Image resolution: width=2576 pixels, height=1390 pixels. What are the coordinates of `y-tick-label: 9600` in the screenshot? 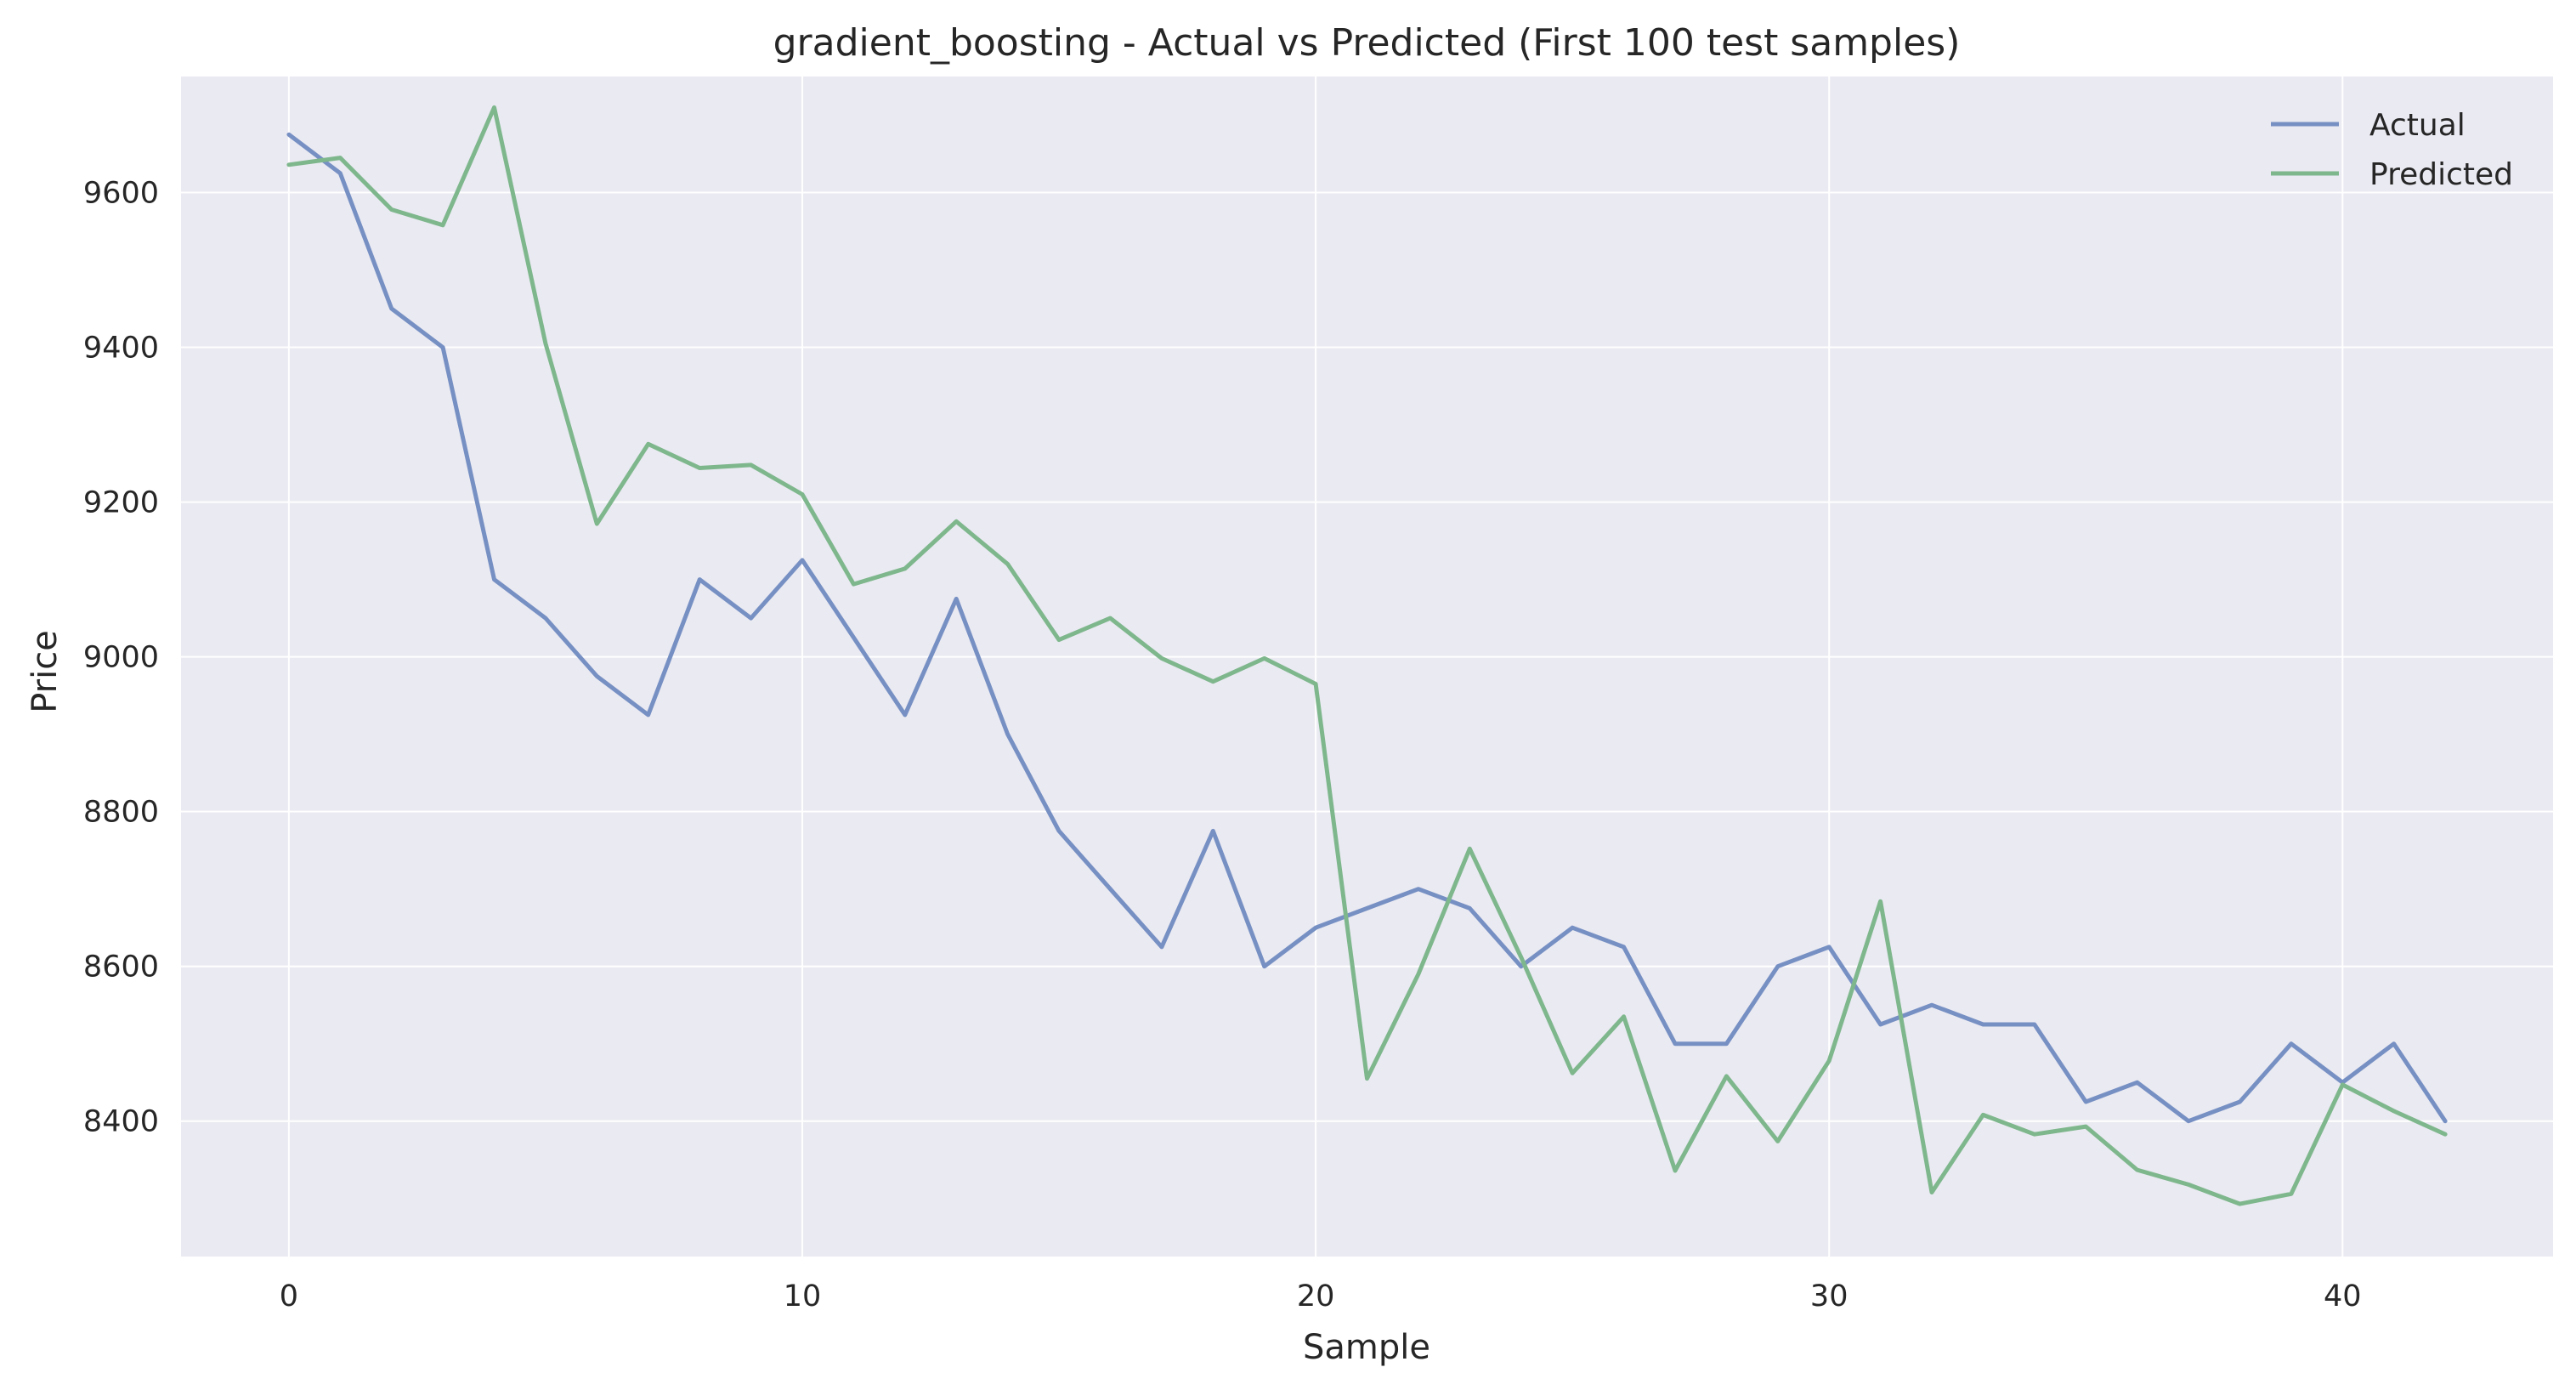 It's located at (121, 194).